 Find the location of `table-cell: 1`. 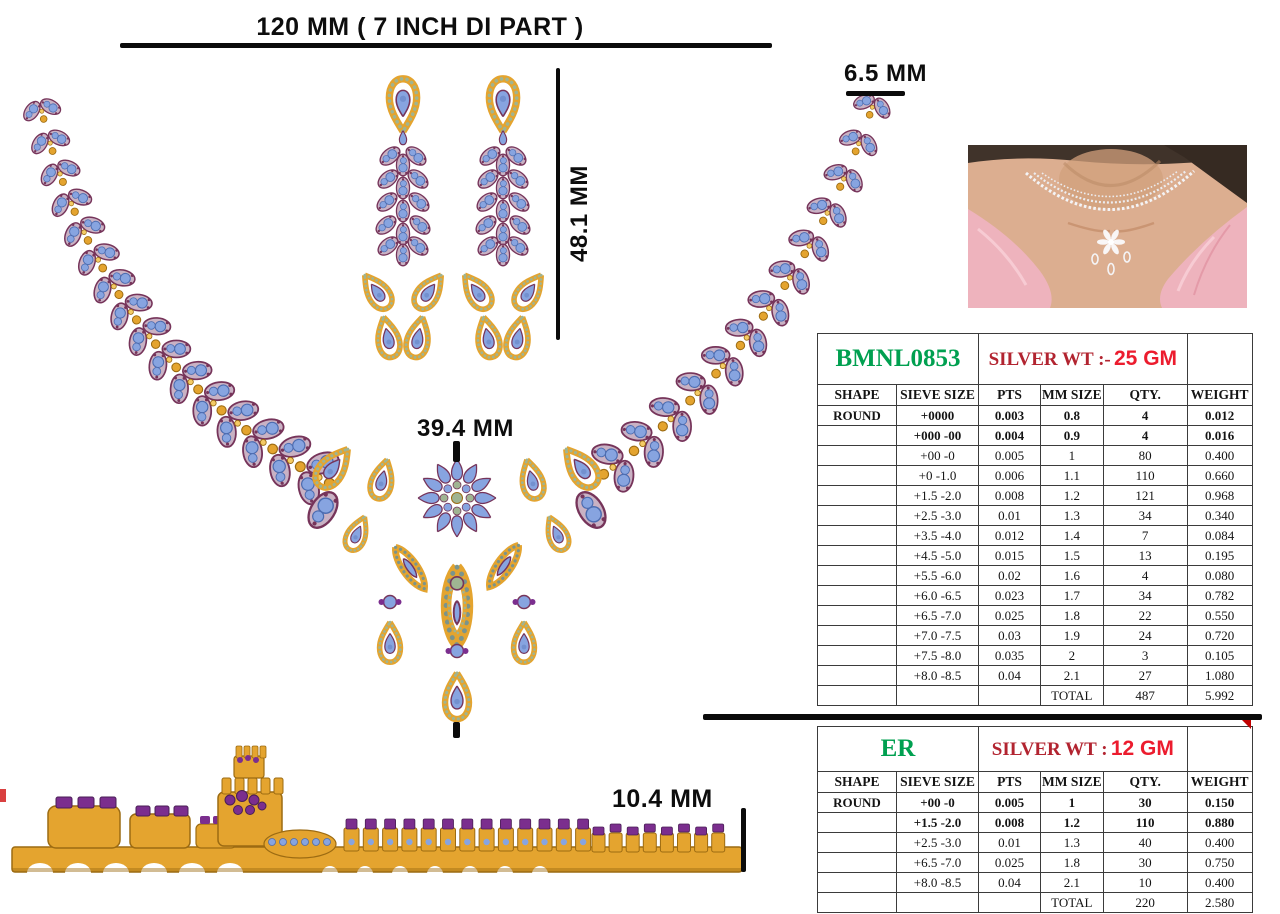

table-cell: 1 is located at coordinates (1072, 455).